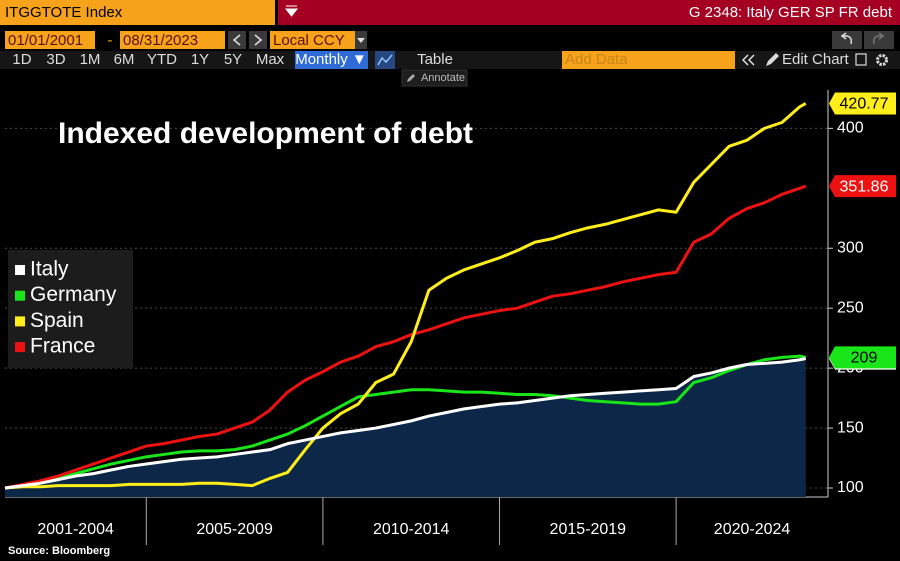 The image size is (900, 561). Describe the element at coordinates (21, 59) in the screenshot. I see `period-button: 1D` at that location.